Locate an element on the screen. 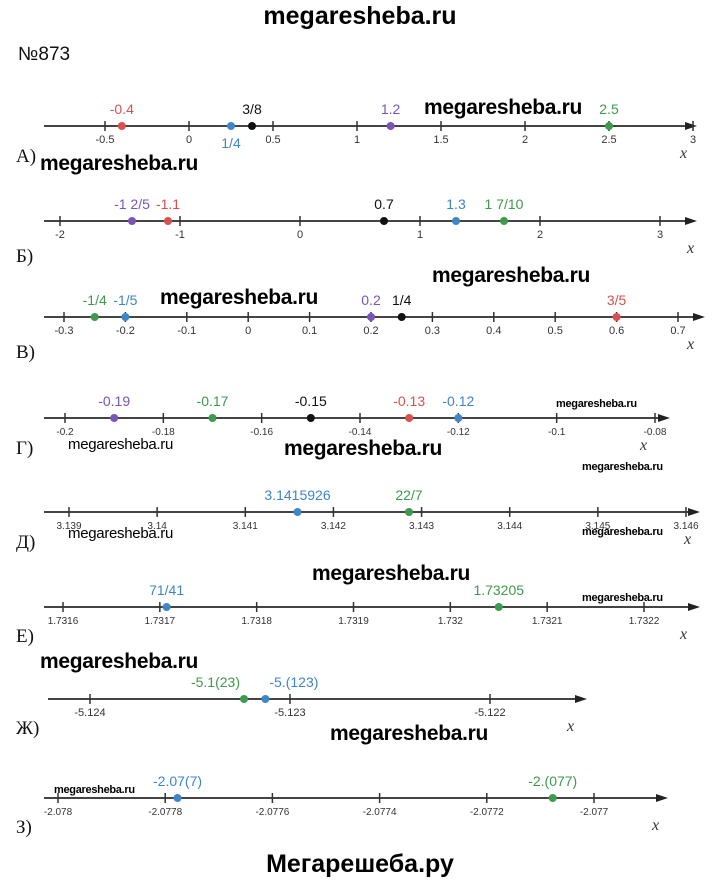 This screenshot has width=720, height=885. point-label: 1/4 is located at coordinates (231, 143).